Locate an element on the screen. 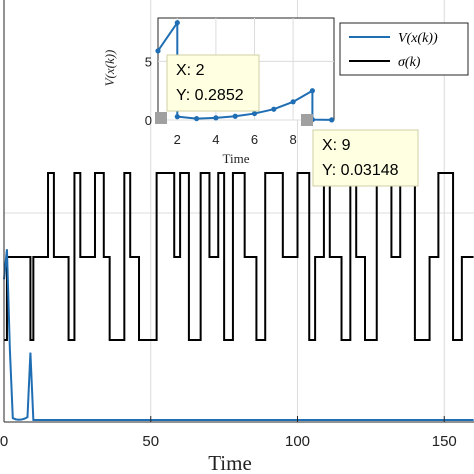  legend-box is located at coordinates (404, 49).